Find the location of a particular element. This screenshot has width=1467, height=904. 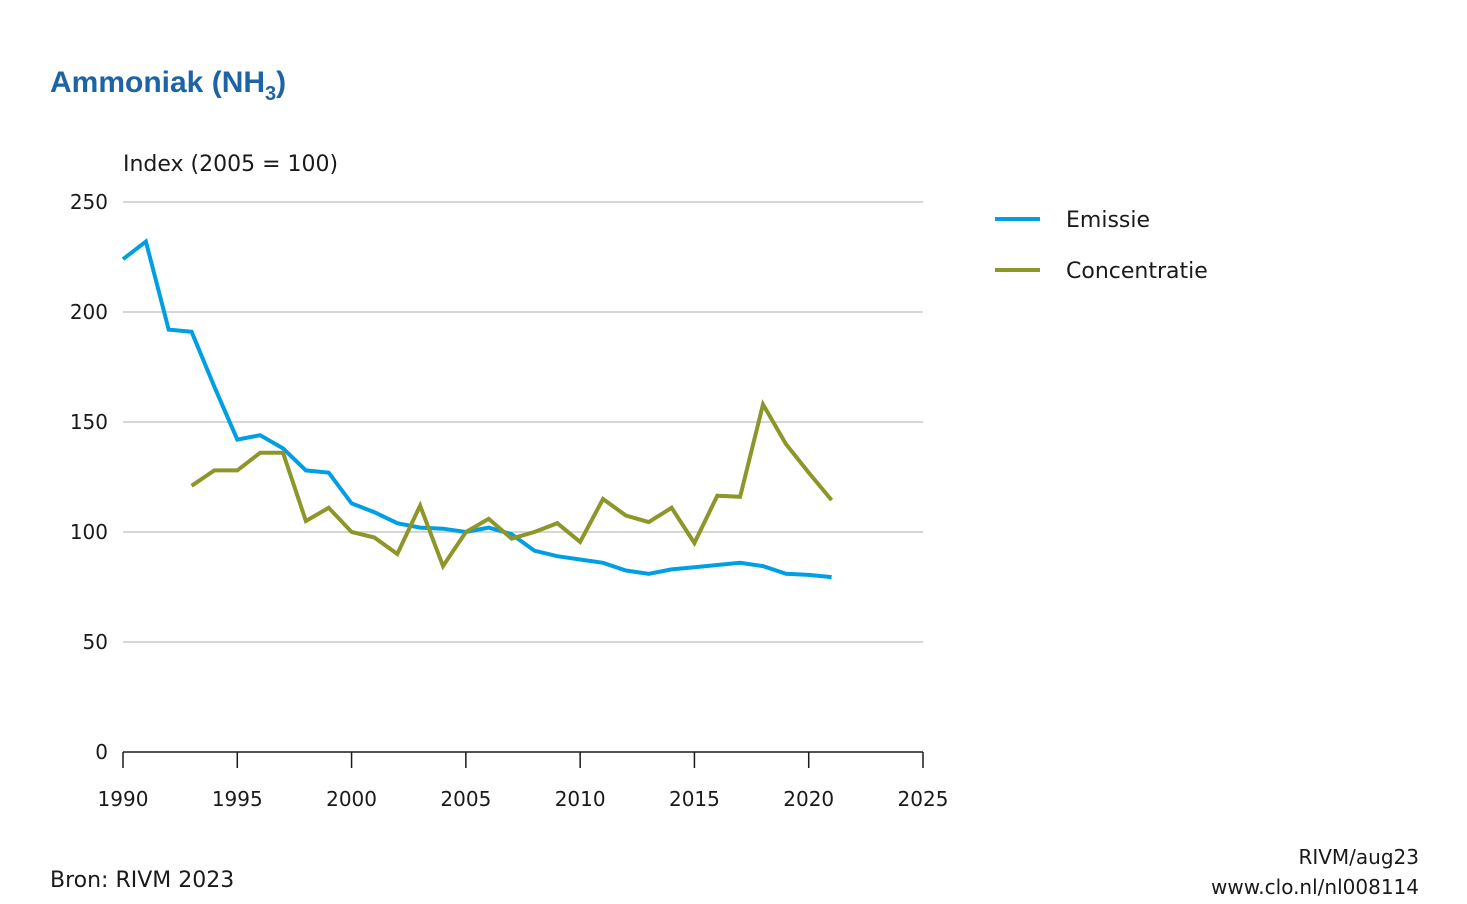

series-line-concentratie is located at coordinates (512, 485).